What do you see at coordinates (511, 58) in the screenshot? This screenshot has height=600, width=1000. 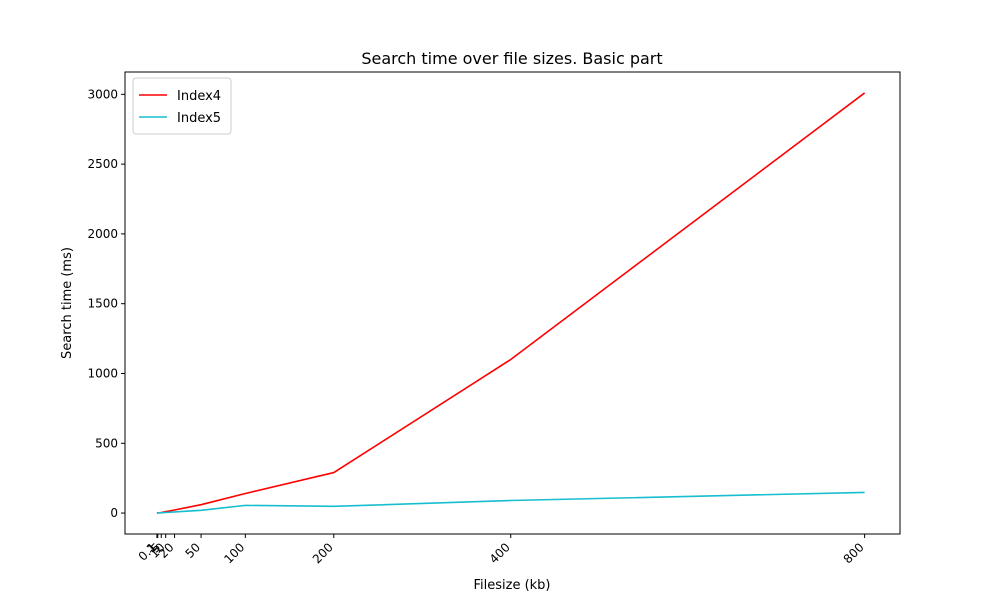 I see `chart-title: Search time over file sizes. Basic part` at bounding box center [511, 58].